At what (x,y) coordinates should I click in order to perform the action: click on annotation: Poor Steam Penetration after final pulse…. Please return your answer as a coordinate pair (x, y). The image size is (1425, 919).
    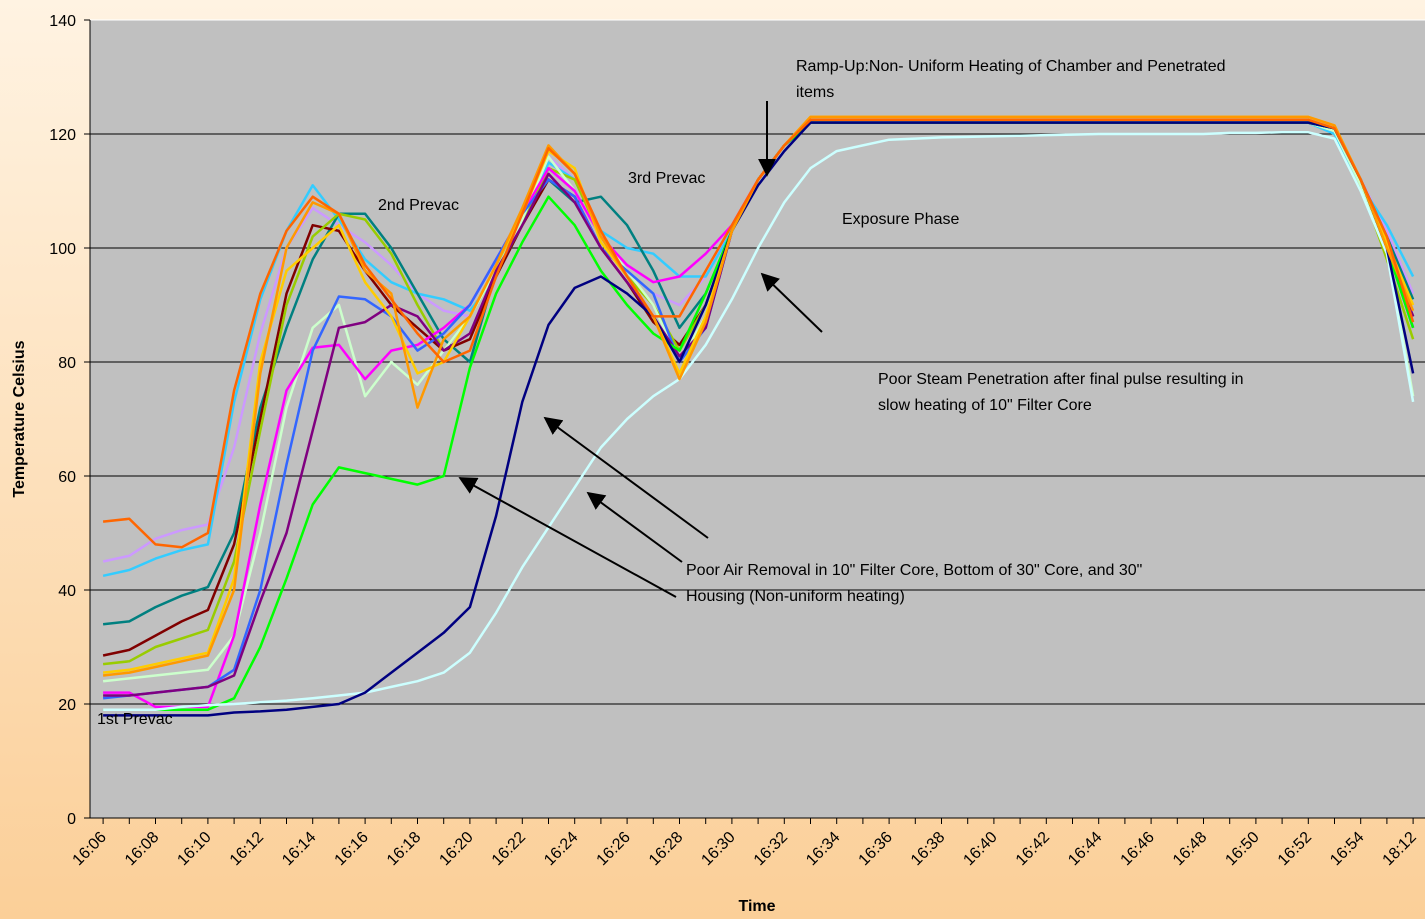
    Looking at the image, I should click on (1061, 379).